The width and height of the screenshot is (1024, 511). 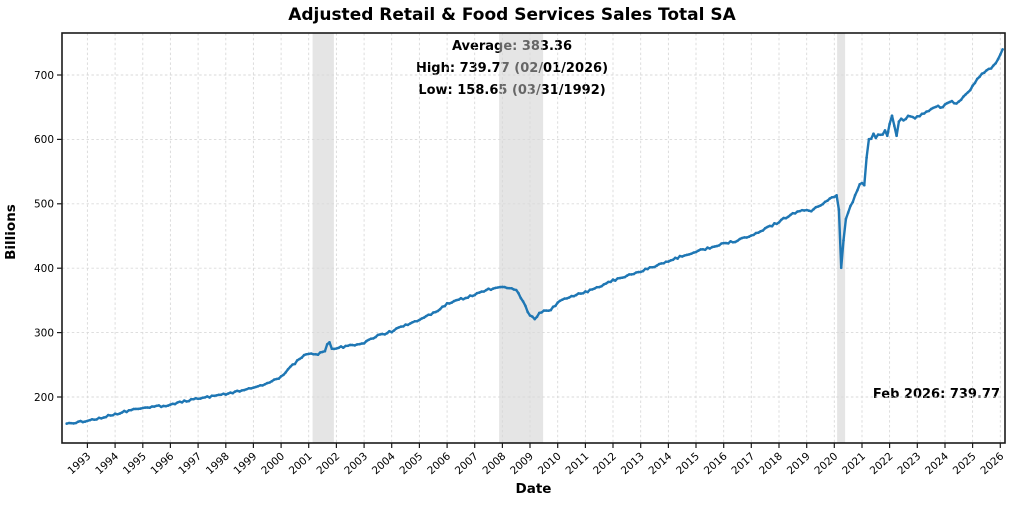 I want to click on x-tick-label: 2015, so click(x=688, y=463).